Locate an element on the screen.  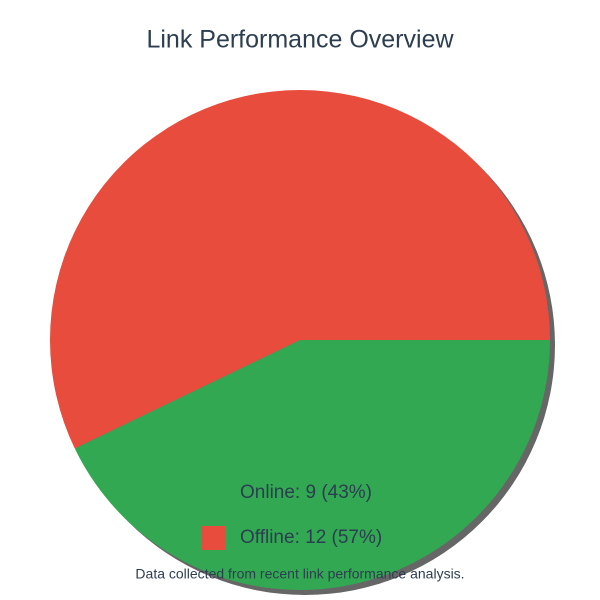
legend-label: Offline: 12 (57%) is located at coordinates (311, 537).